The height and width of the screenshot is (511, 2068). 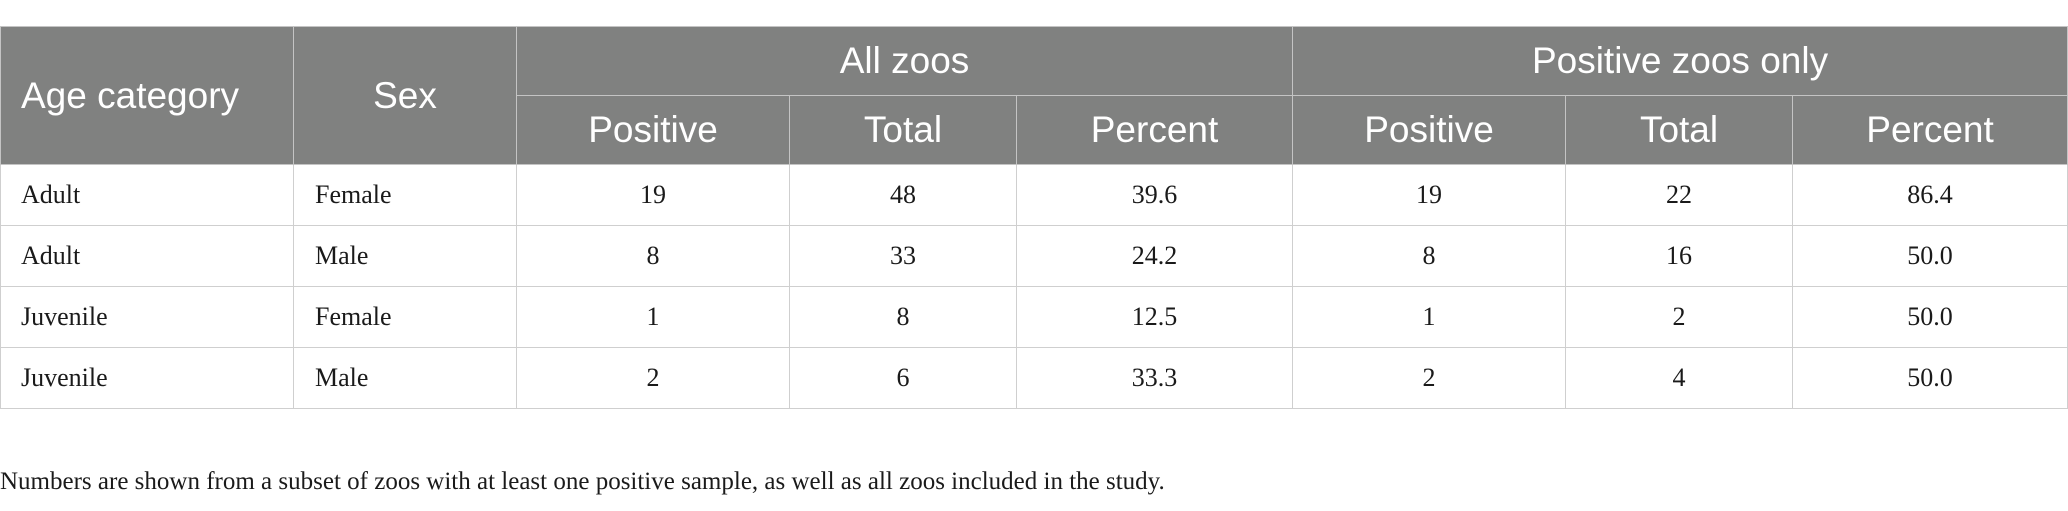 What do you see at coordinates (1930, 195) in the screenshot?
I see `cell-pos-percent: 86.4` at bounding box center [1930, 195].